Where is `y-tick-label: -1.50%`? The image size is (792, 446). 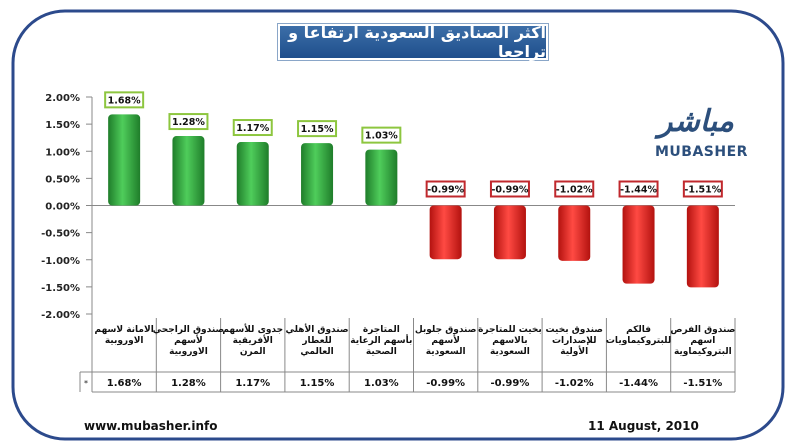 y-tick-label: -1.50% is located at coordinates (60, 288).